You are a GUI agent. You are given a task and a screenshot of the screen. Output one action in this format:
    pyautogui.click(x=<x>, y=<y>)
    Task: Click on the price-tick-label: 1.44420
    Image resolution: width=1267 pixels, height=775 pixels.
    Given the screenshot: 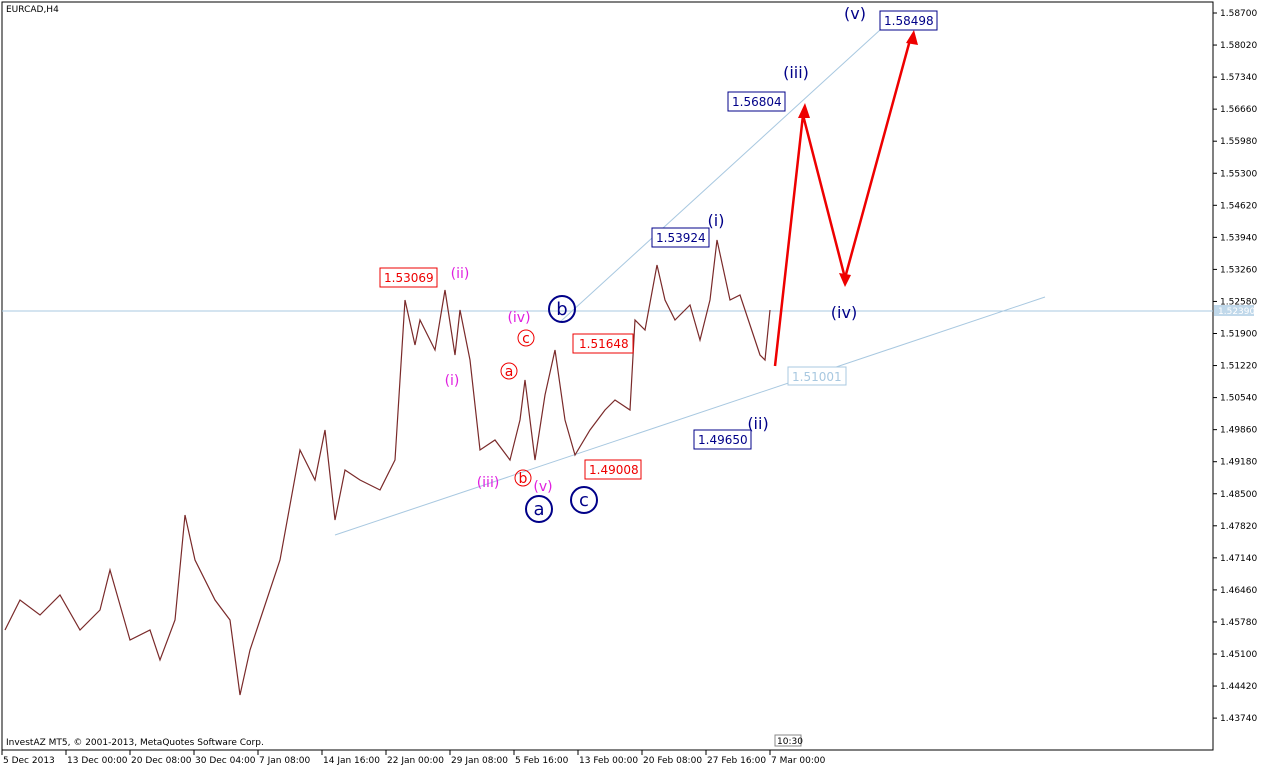 What is the action you would take?
    pyautogui.click(x=1238, y=687)
    